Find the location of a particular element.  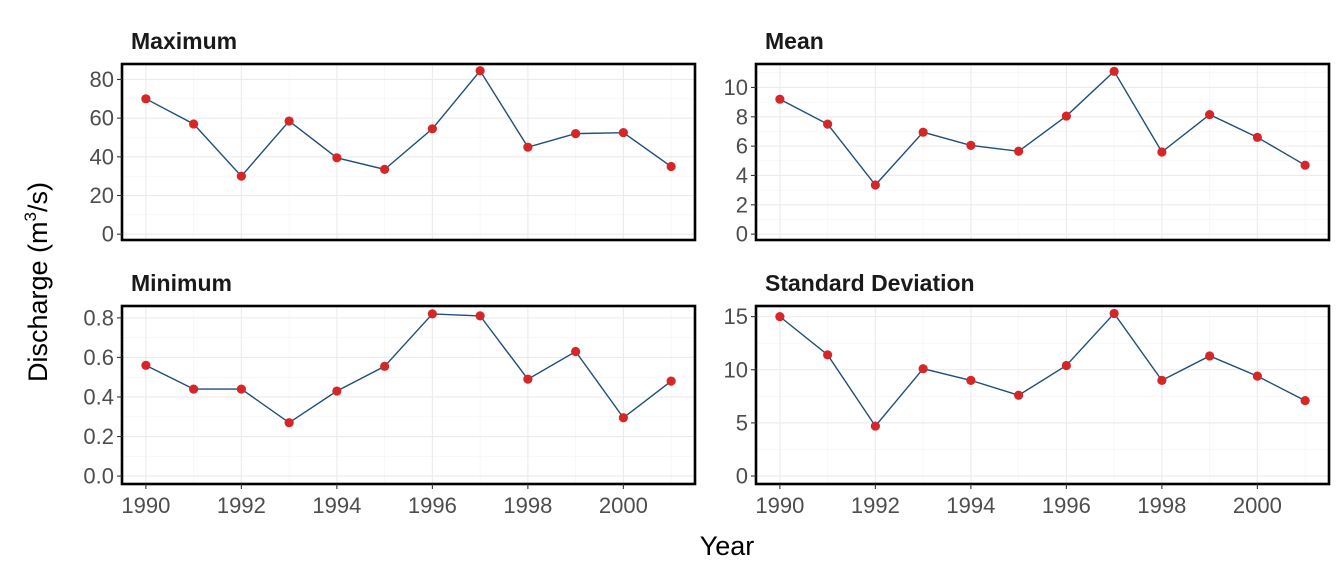

series-line-standard-deviation is located at coordinates (1042, 370).